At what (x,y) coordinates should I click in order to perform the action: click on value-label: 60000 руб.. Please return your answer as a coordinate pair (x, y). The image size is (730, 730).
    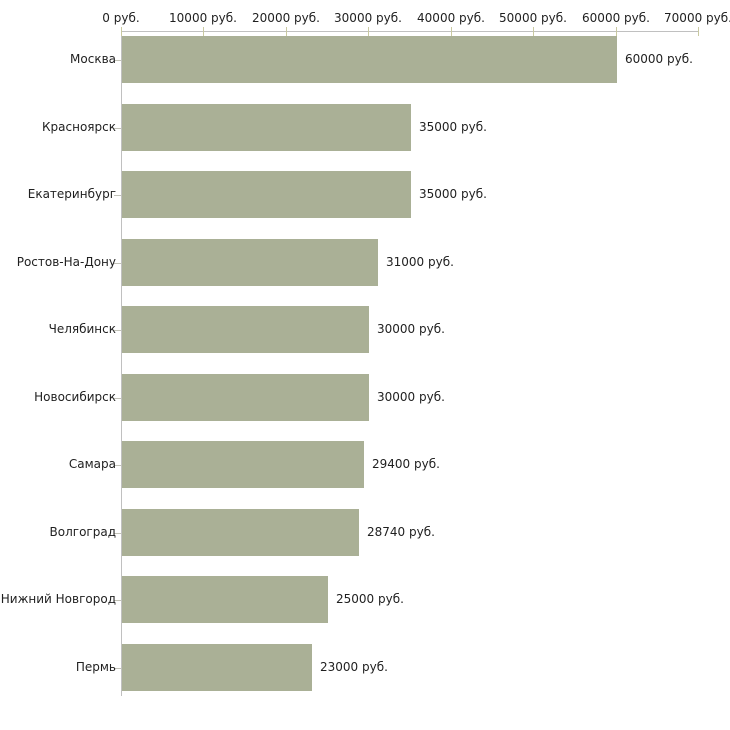
    Looking at the image, I should click on (659, 59).